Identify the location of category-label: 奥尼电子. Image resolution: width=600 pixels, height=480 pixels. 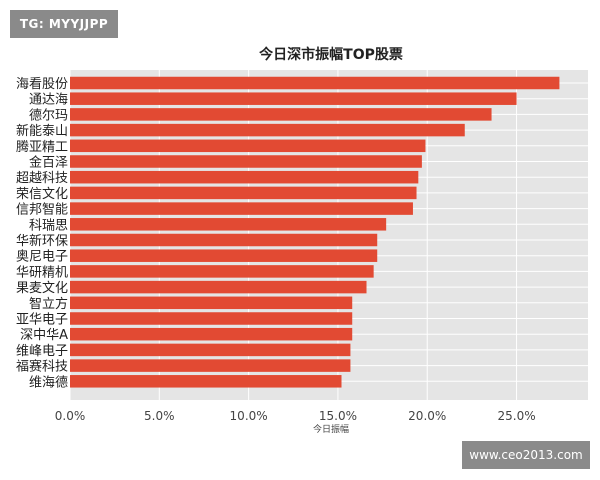
(42, 257).